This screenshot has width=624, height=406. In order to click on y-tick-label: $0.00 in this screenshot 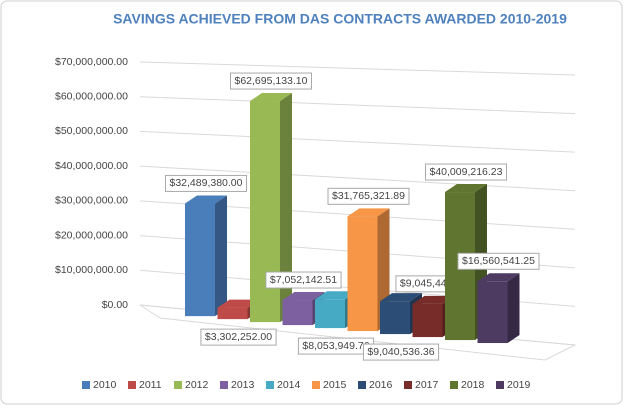, I will do `click(115, 305)`.